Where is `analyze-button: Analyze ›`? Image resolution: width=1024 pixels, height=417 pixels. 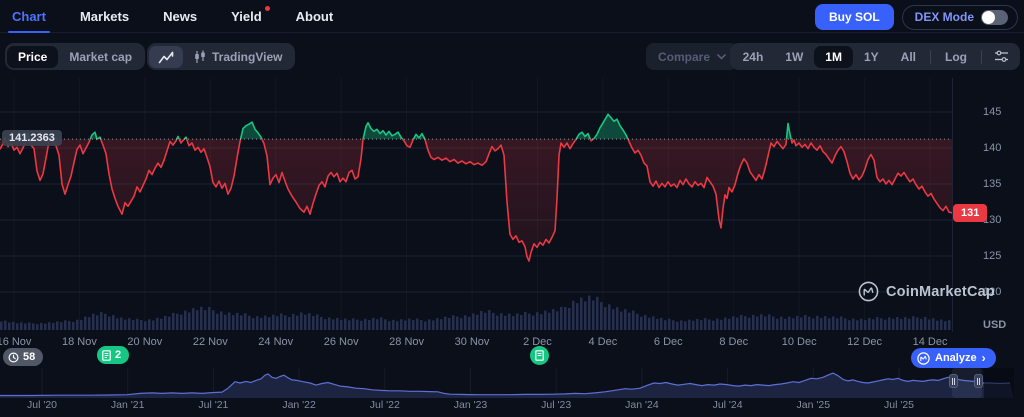
analyze-button: Analyze › is located at coordinates (953, 358).